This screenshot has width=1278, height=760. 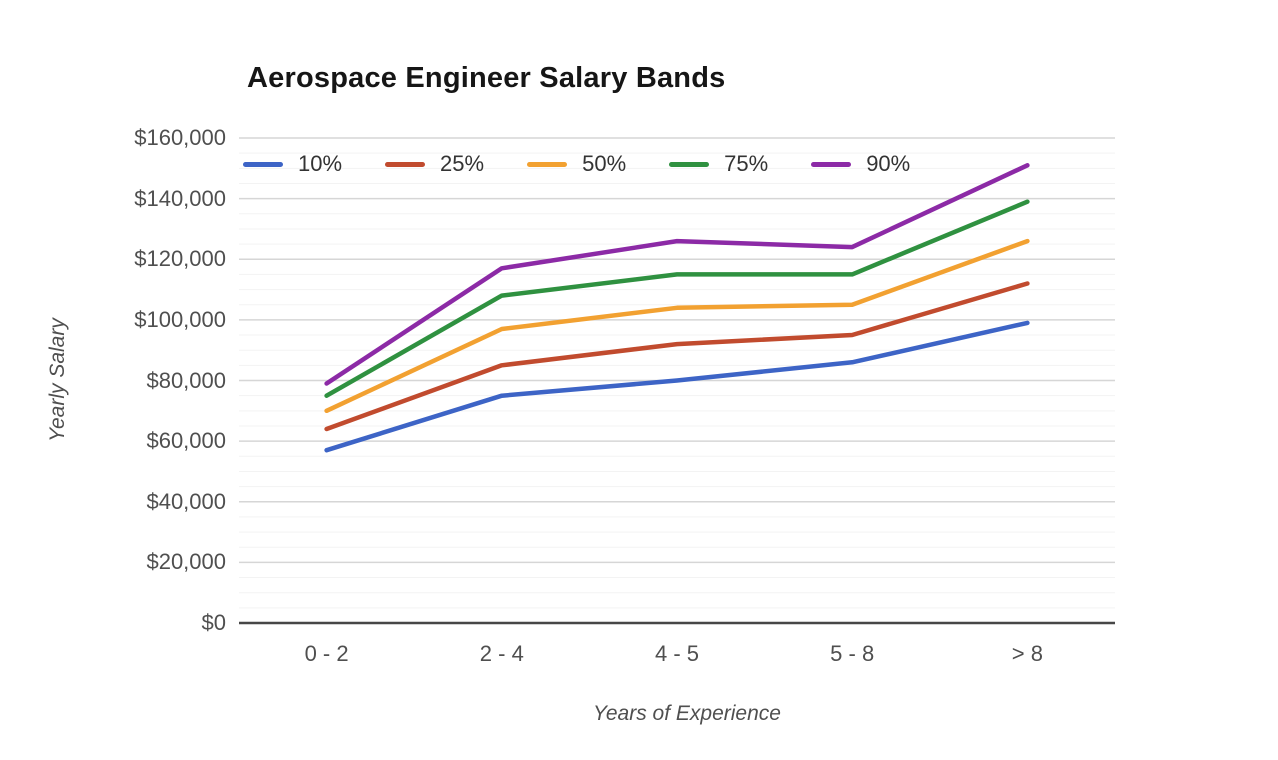 What do you see at coordinates (186, 501) in the screenshot?
I see `y-tick-label: $40,000` at bounding box center [186, 501].